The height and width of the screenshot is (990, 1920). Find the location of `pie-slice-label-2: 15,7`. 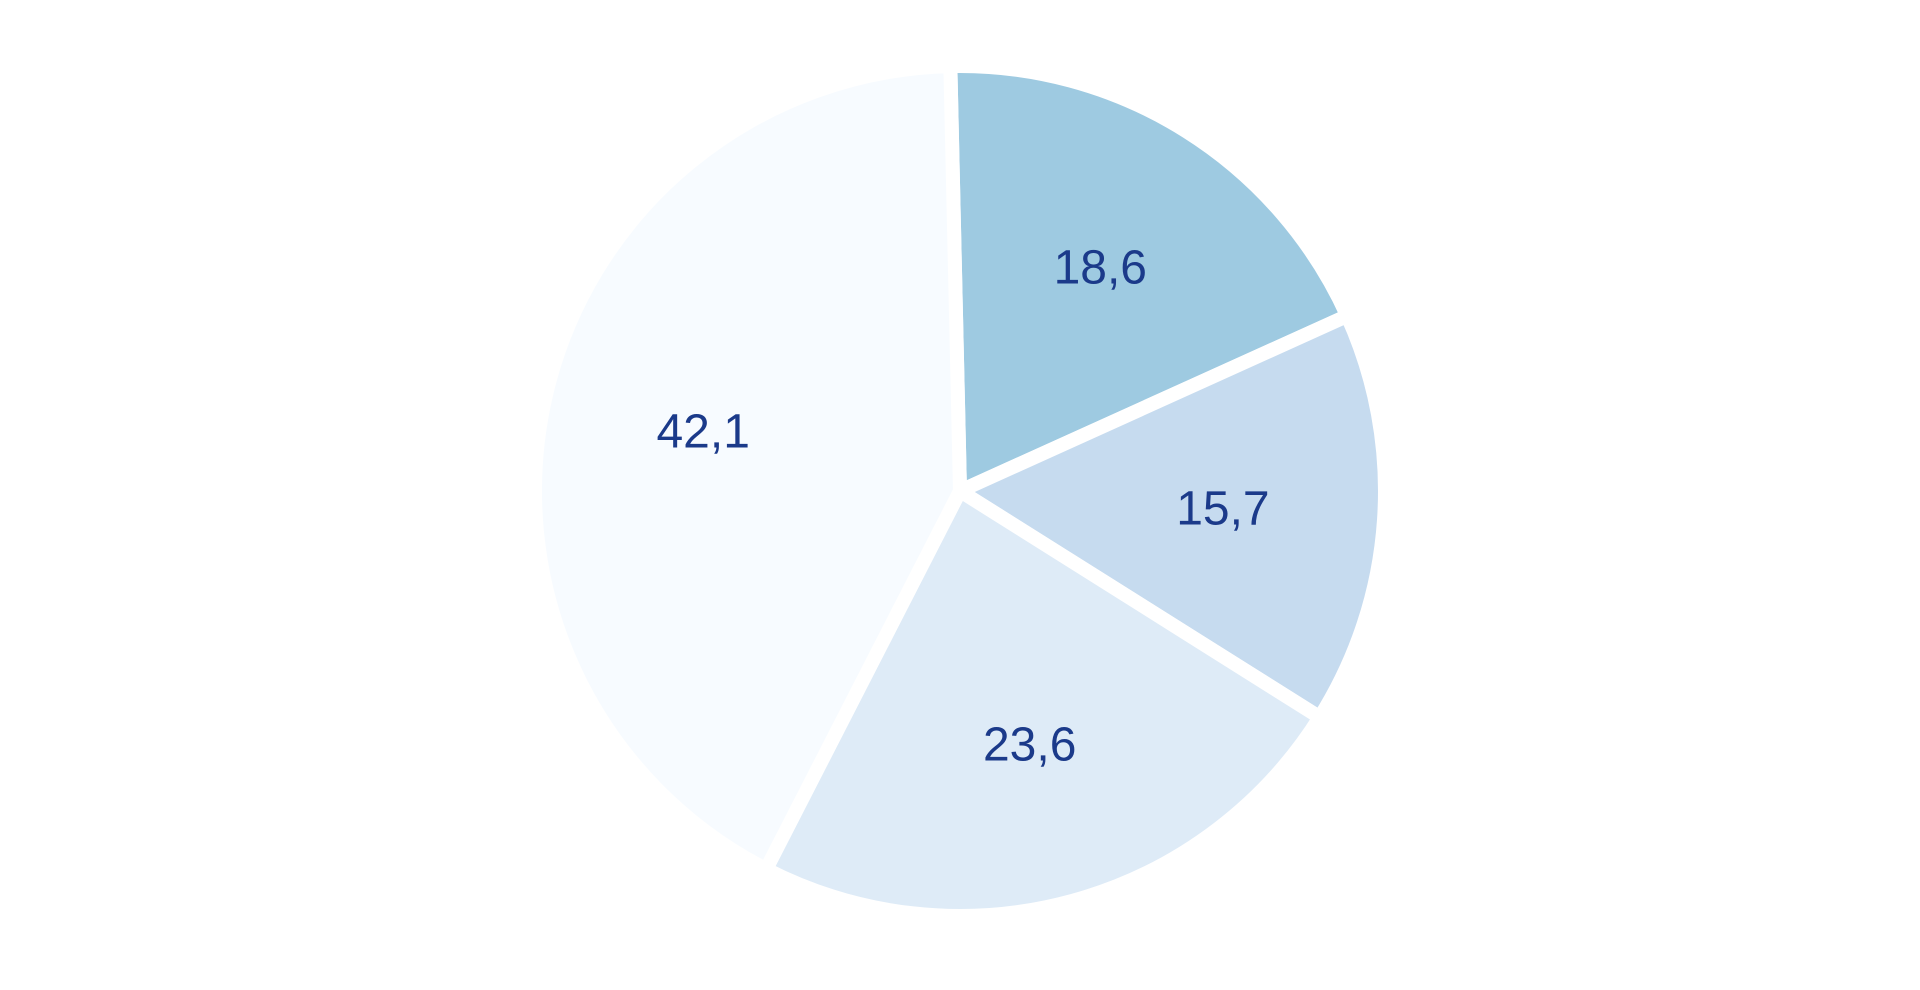

pie-slice-label-2: 15,7 is located at coordinates (1222, 509).